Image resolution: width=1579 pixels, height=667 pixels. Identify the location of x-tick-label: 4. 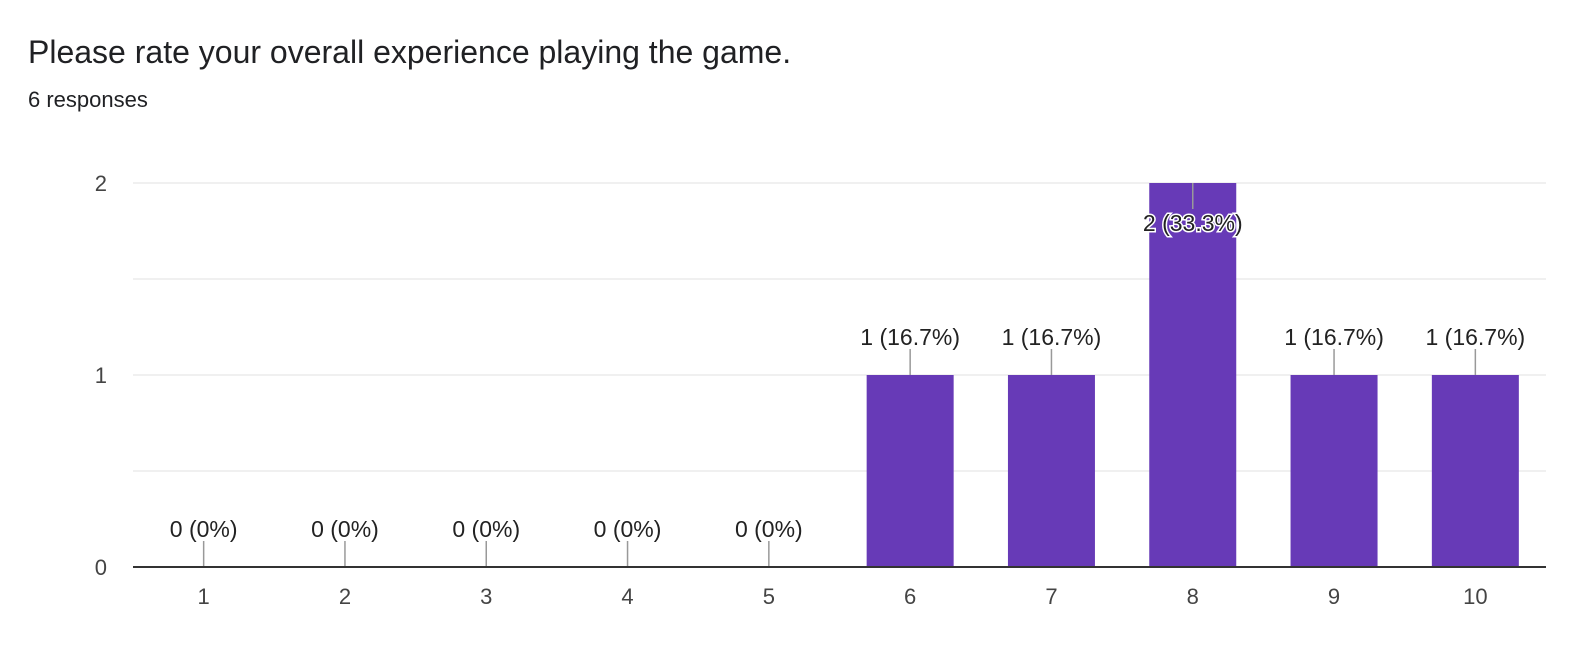
(627, 596).